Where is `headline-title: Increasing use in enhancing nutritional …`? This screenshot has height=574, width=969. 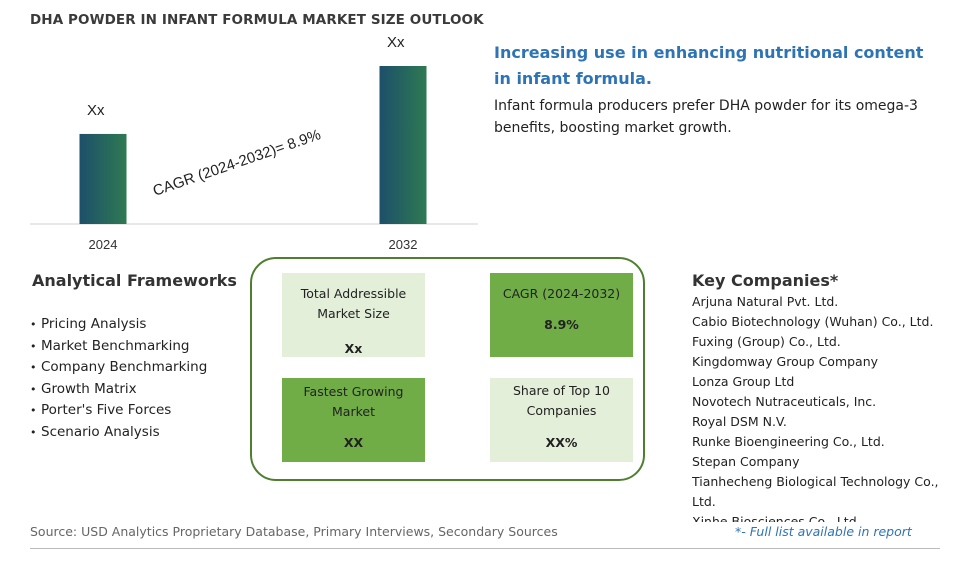
headline-title: Increasing use in enhancing nutritional … is located at coordinates (709, 65).